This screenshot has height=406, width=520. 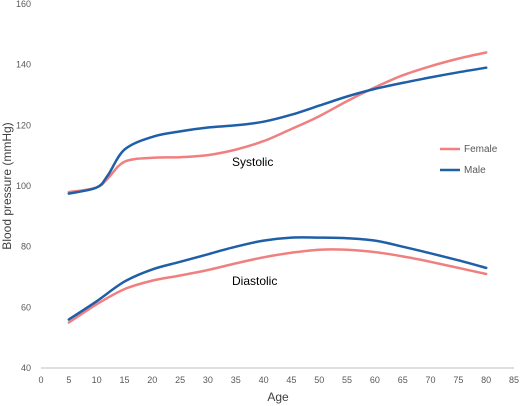 What do you see at coordinates (68, 380) in the screenshot?
I see `x-tick-label: 5` at bounding box center [68, 380].